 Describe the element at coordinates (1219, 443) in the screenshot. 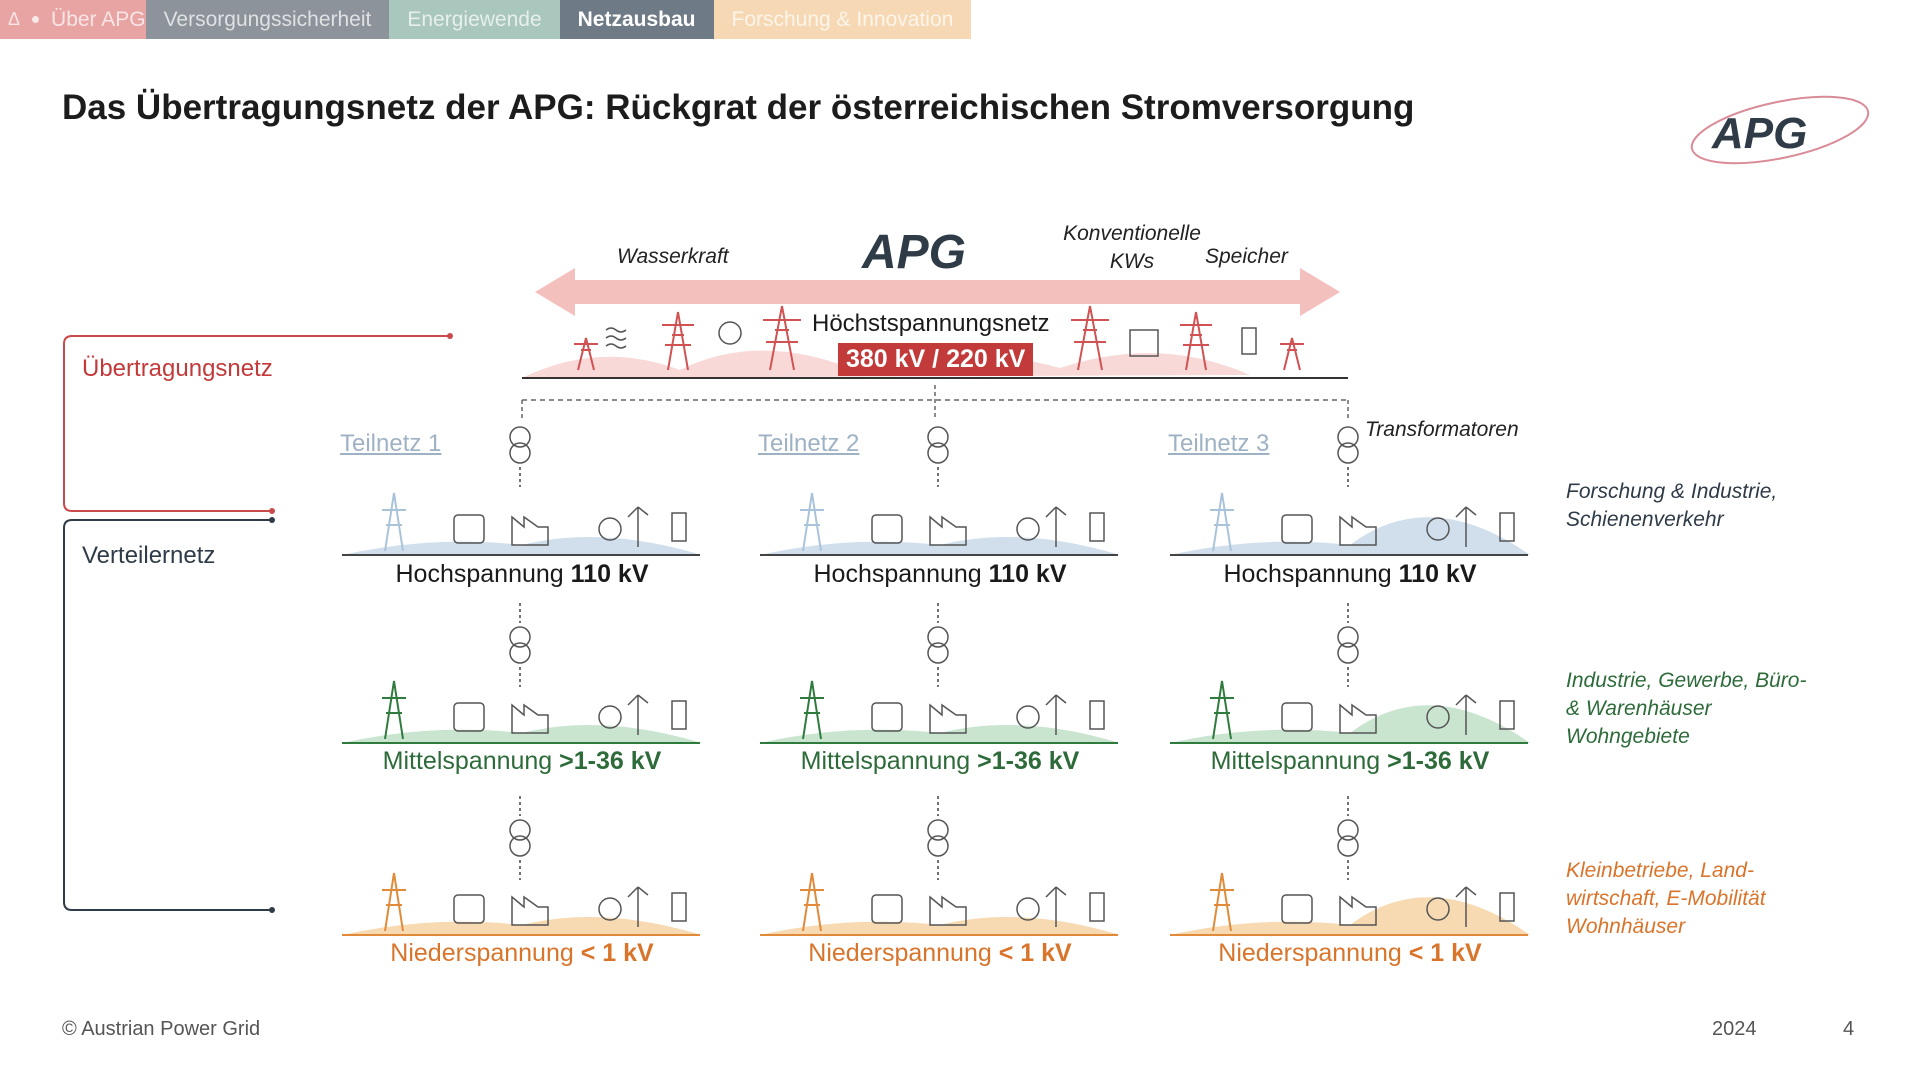

I see `teilnetz-3: Teilnetz 3` at that location.